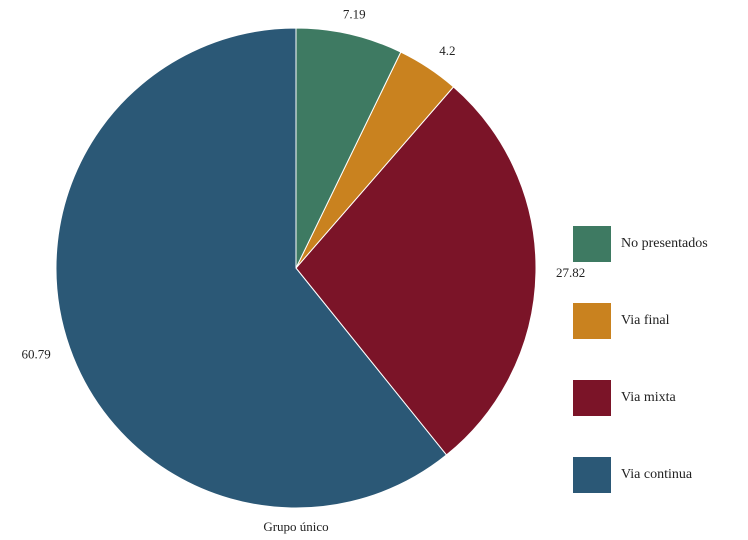 This screenshot has height=540, width=748. I want to click on legend-item-via-continua: Via continua, so click(632, 475).